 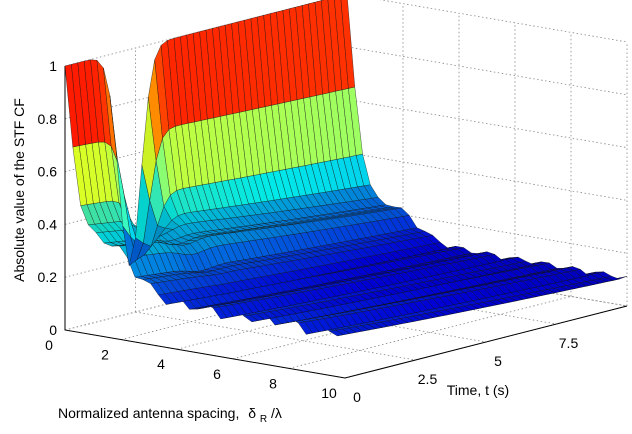 I want to click on x-tick-label: 6, so click(x=217, y=374).